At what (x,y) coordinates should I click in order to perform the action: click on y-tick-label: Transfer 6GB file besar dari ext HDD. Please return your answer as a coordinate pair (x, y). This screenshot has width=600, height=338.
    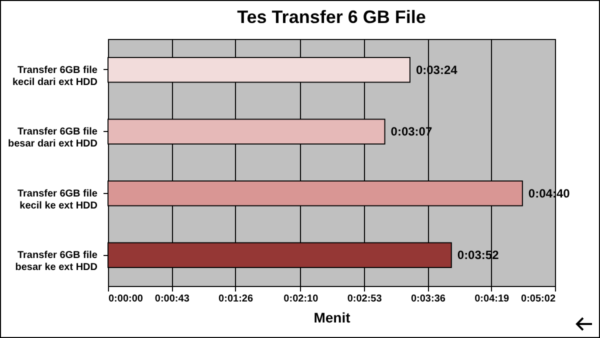
    Looking at the image, I should click on (53, 138).